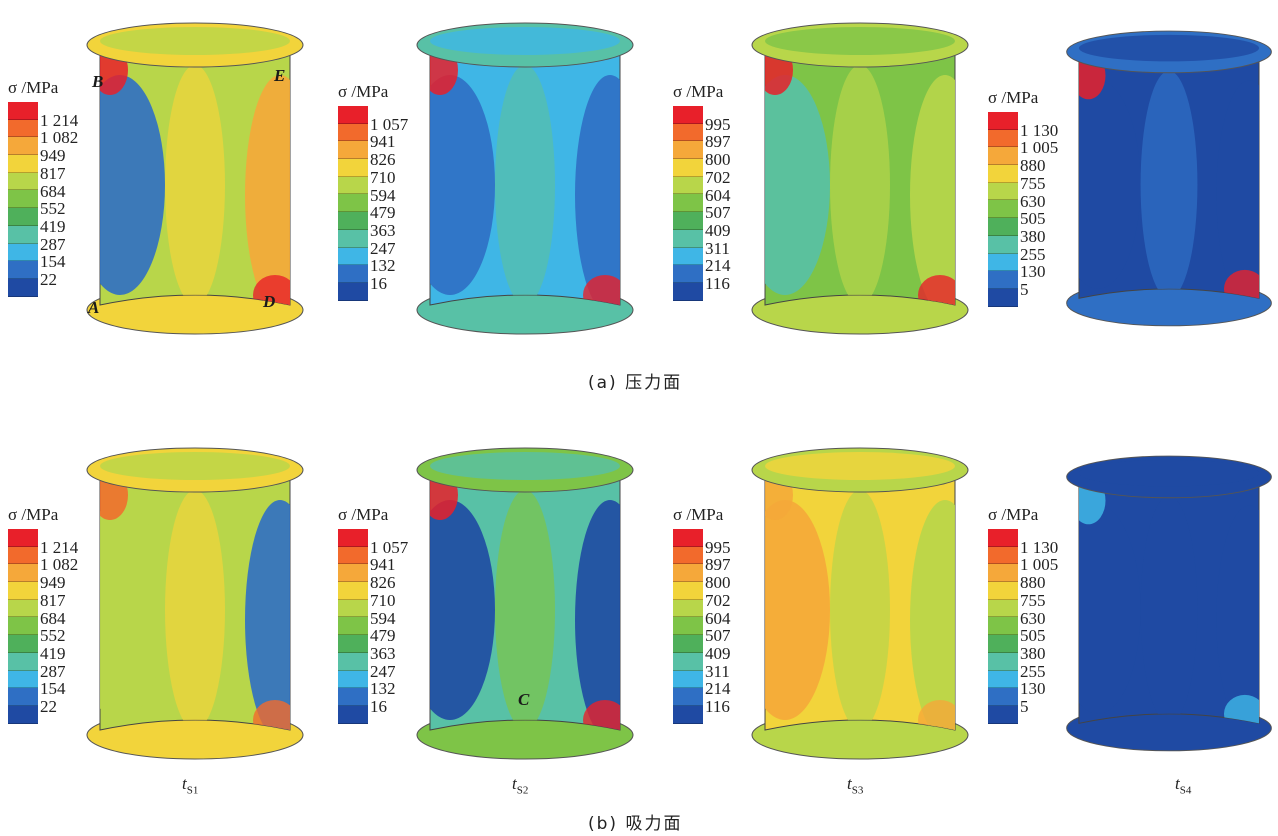 The image size is (1278, 836). Describe the element at coordinates (635, 824) in the screenshot. I see `caption-suction-surface: (b) 吸力面` at that location.